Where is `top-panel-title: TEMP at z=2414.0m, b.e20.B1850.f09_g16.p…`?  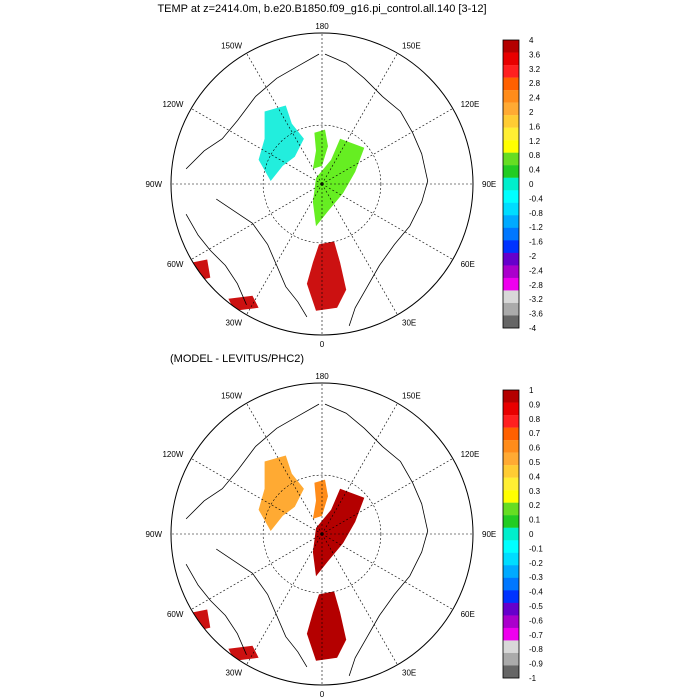 top-panel-title: TEMP at z=2414.0m, b.e20.B1850.f09_g16.p… is located at coordinates (321, 9).